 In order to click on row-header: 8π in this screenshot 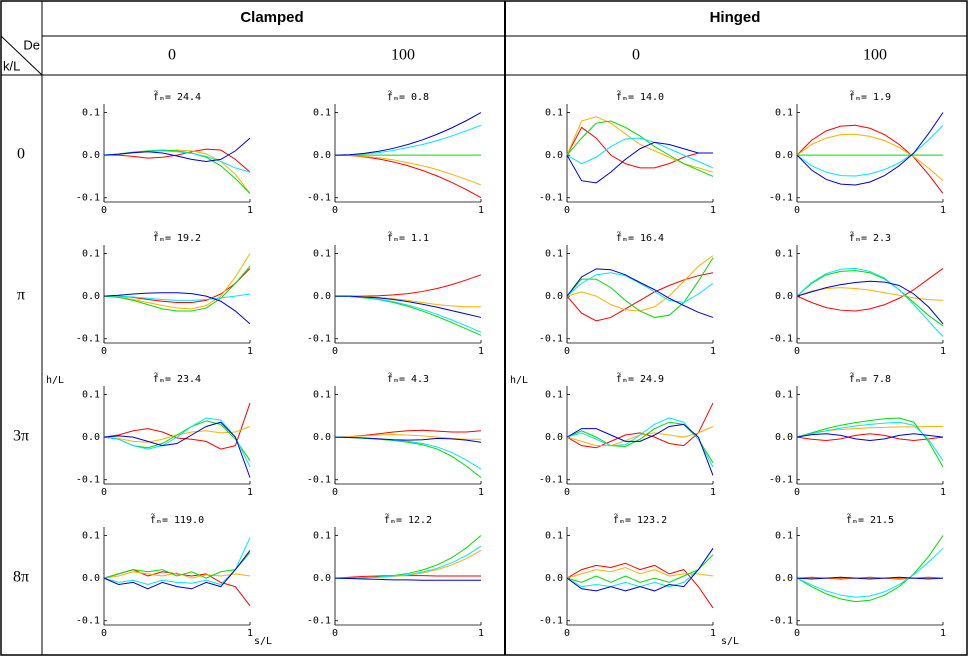, I will do `click(21, 577)`.